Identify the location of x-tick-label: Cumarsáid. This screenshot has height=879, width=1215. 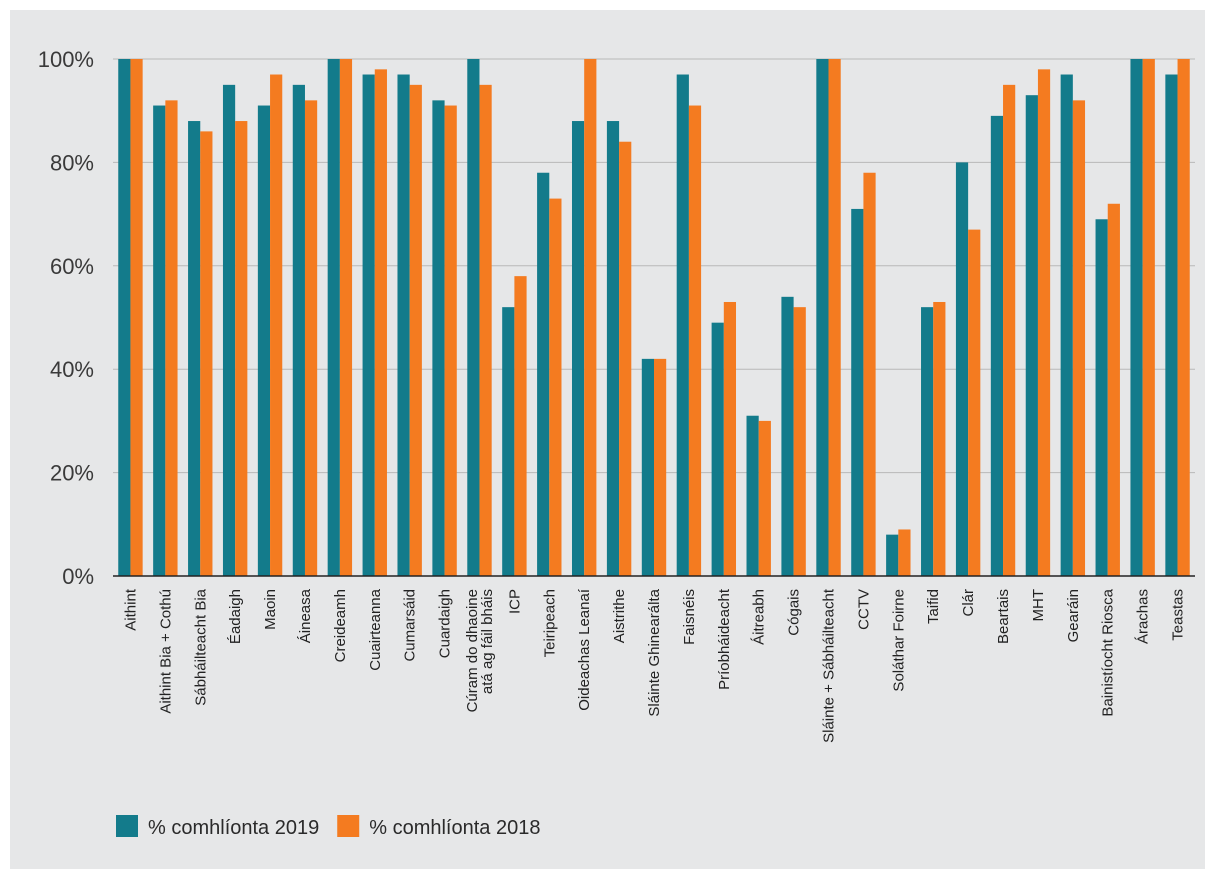
(410, 625).